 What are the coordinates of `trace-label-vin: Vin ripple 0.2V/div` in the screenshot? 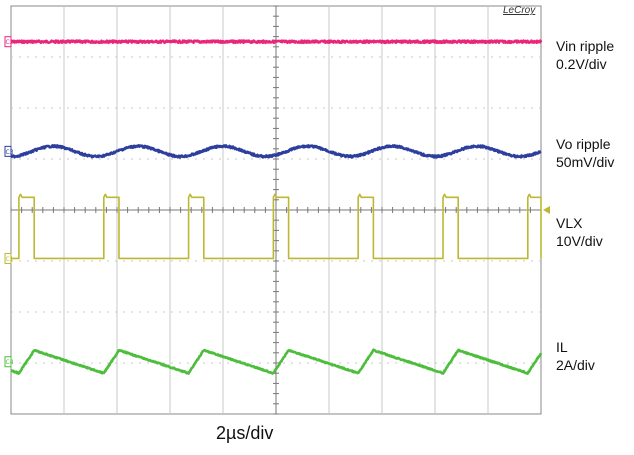 It's located at (585, 55).